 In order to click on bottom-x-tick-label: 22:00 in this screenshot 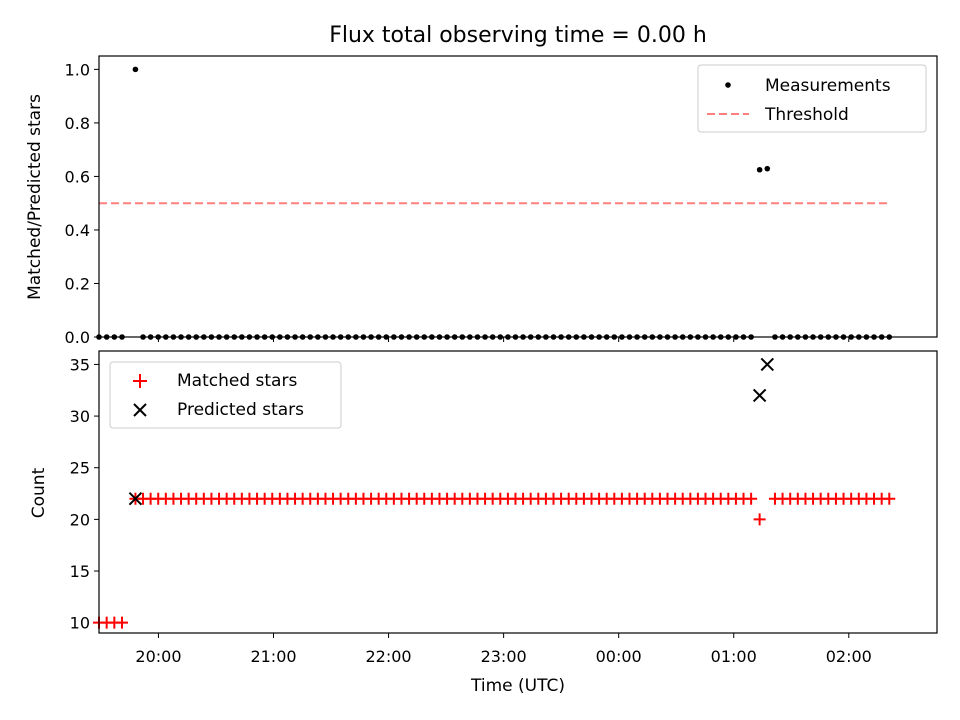, I will do `click(389, 656)`.